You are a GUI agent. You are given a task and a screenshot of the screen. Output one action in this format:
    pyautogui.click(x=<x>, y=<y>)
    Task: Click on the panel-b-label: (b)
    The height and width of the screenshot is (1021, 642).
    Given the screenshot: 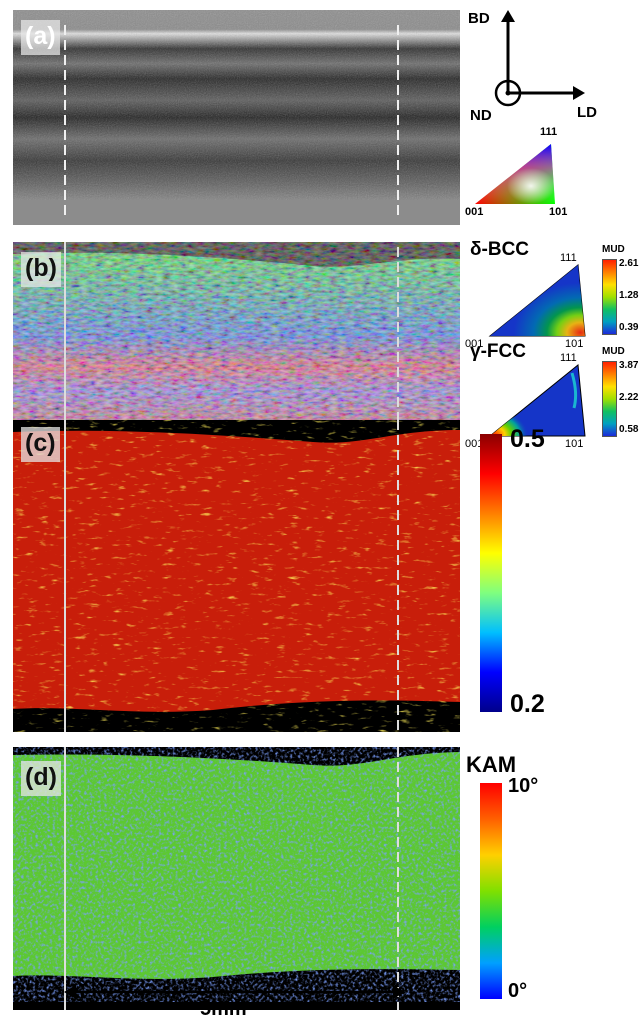 What is the action you would take?
    pyautogui.click(x=41, y=269)
    